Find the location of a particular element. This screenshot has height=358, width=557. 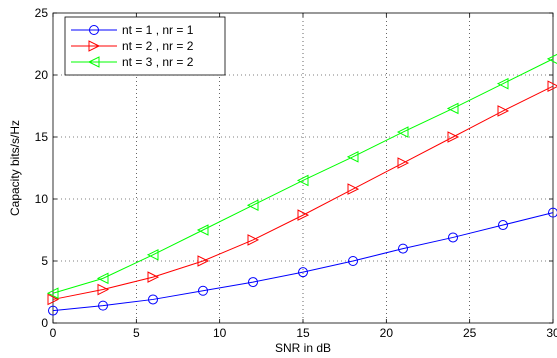

y-tick-label: 15 is located at coordinates (42, 137).